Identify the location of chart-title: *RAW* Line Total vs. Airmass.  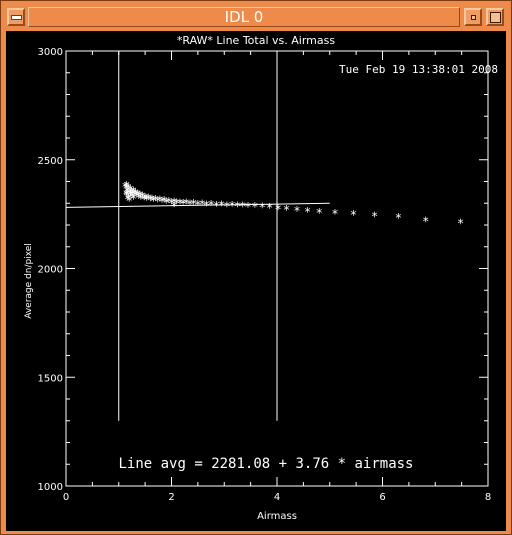
(256, 40).